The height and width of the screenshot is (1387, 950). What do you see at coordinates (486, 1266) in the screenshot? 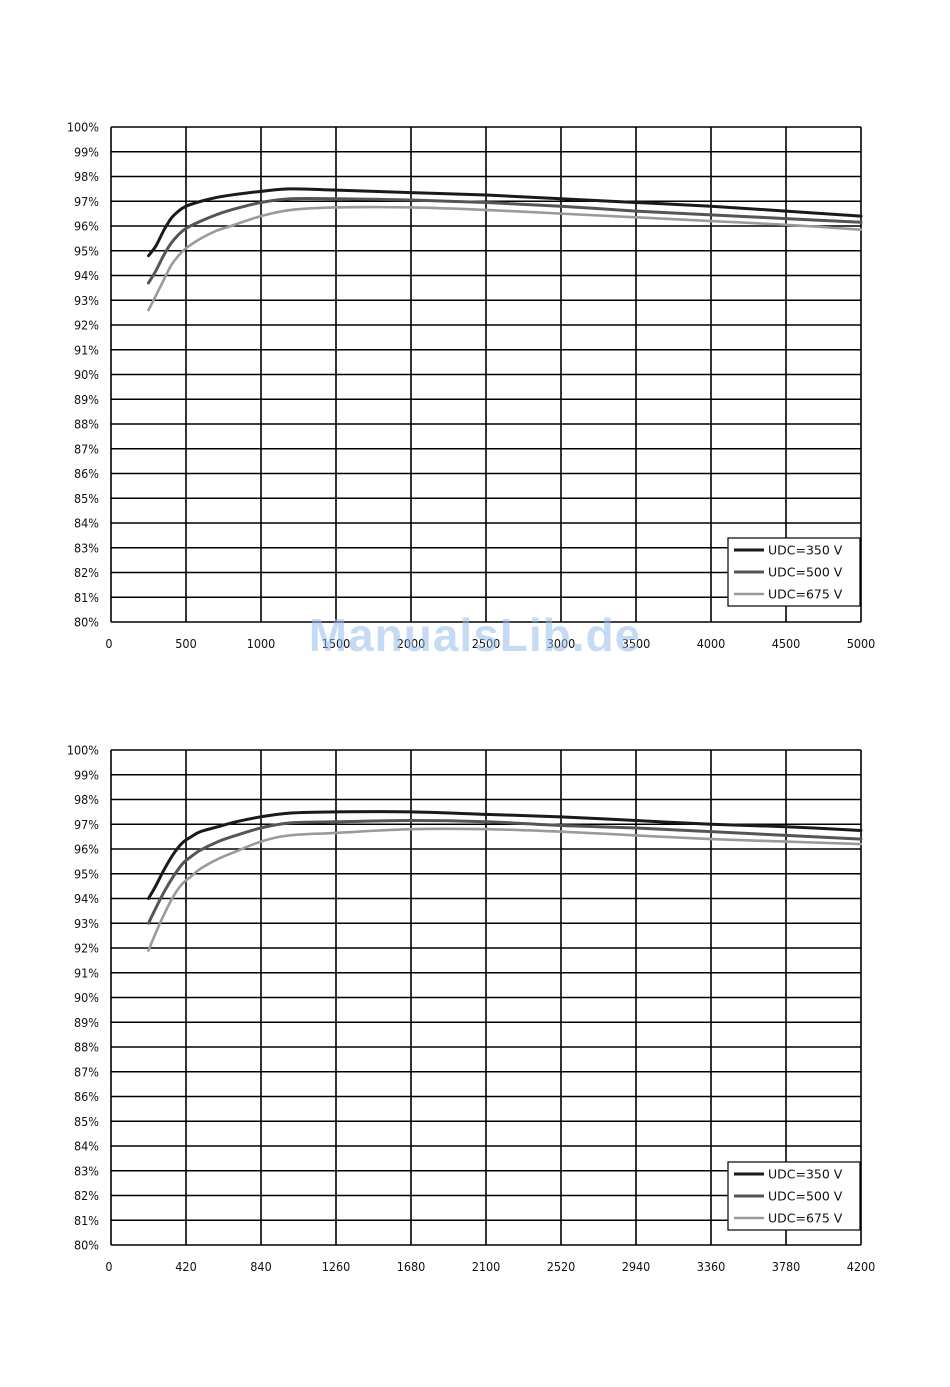
I see `x-tick-label: 2100` at bounding box center [486, 1266].